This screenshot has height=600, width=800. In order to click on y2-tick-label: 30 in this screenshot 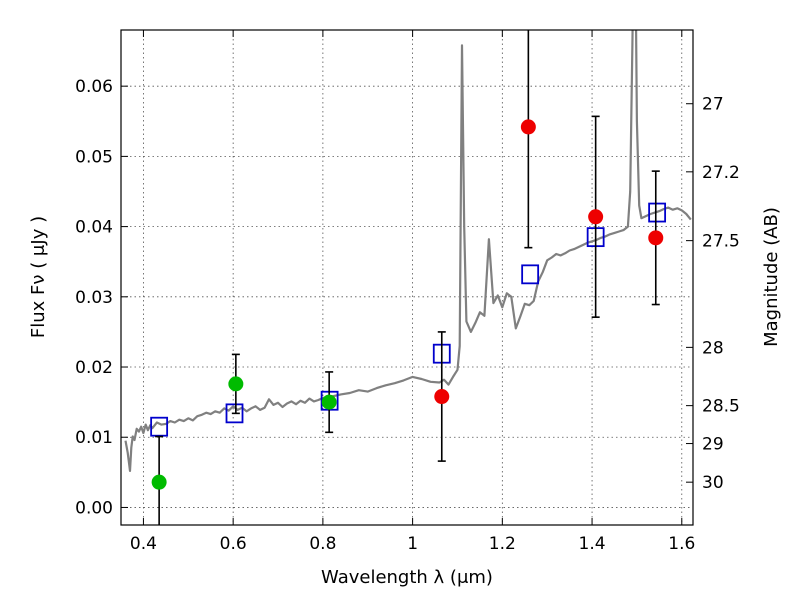, I will do `click(713, 483)`.